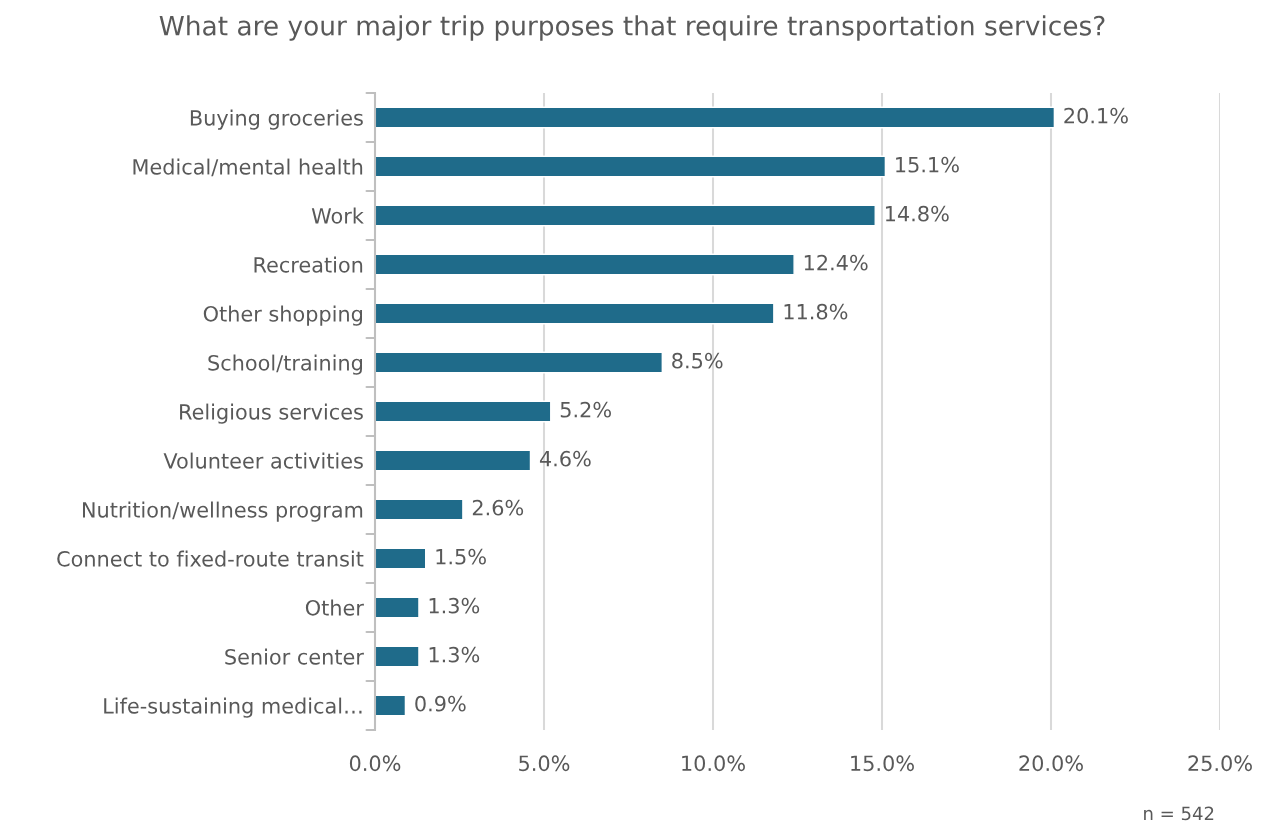  Describe the element at coordinates (1096, 115) in the screenshot. I see `data-label: 20.1%` at that location.